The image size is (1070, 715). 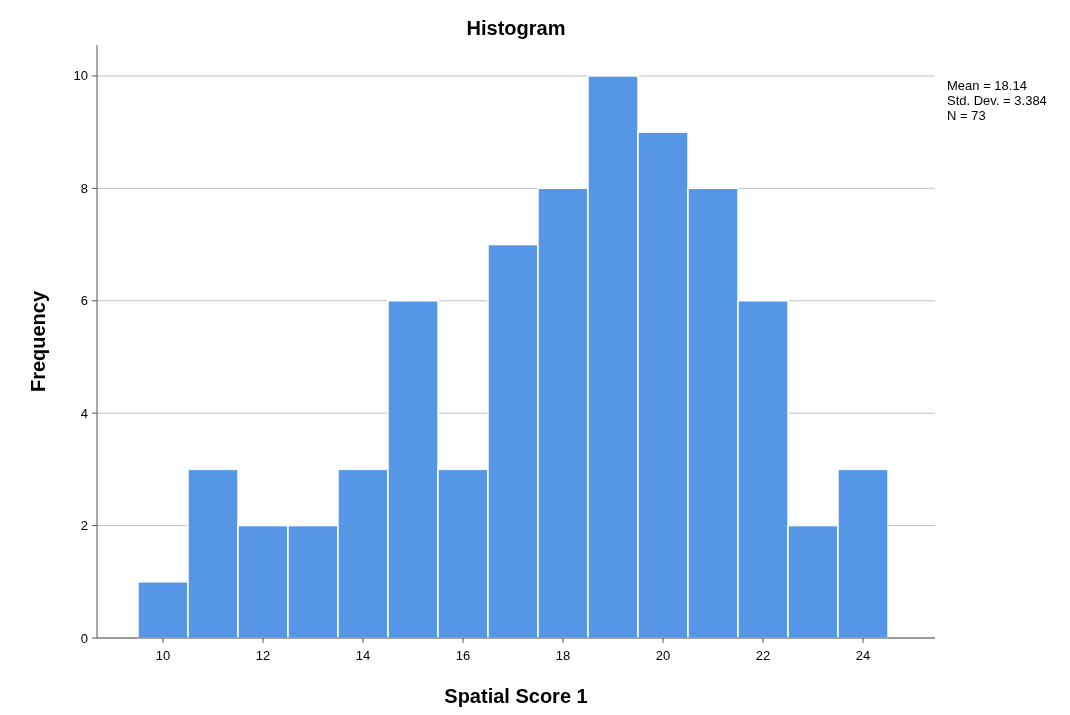 I want to click on text: N = 73, so click(x=966, y=115).